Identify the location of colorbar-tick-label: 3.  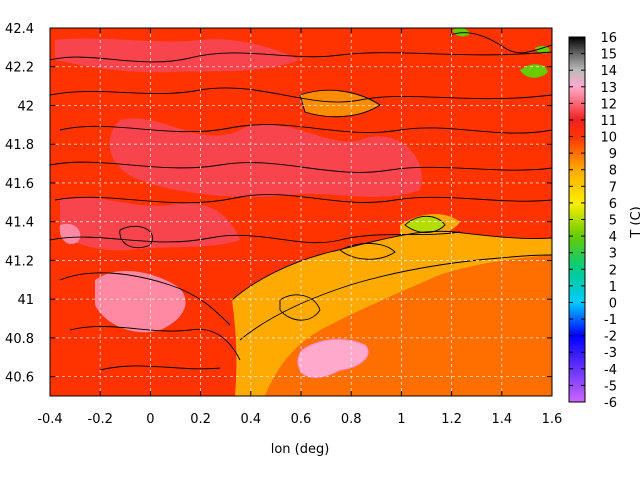
(613, 254).